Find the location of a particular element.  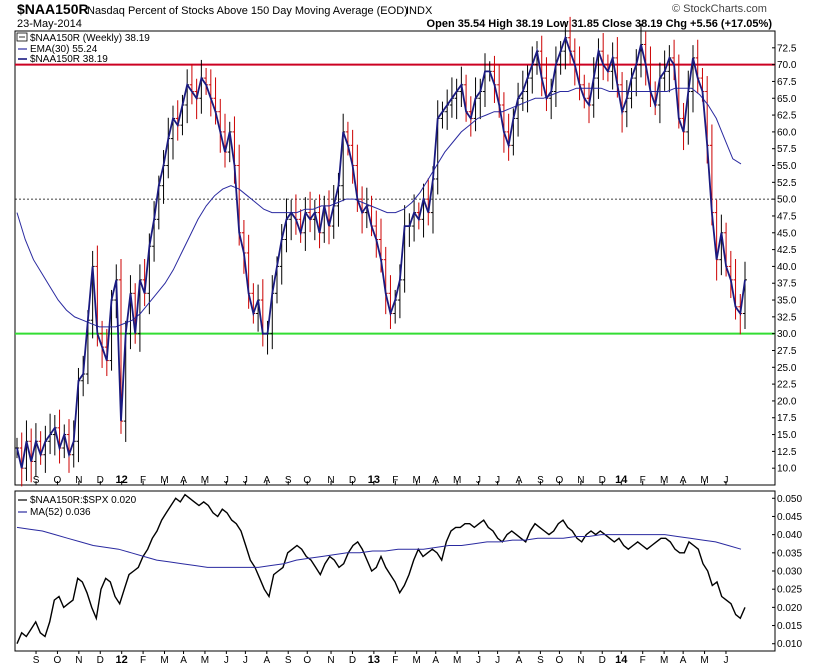

legend-ma: MA(52) 0.036 is located at coordinates (60, 512).